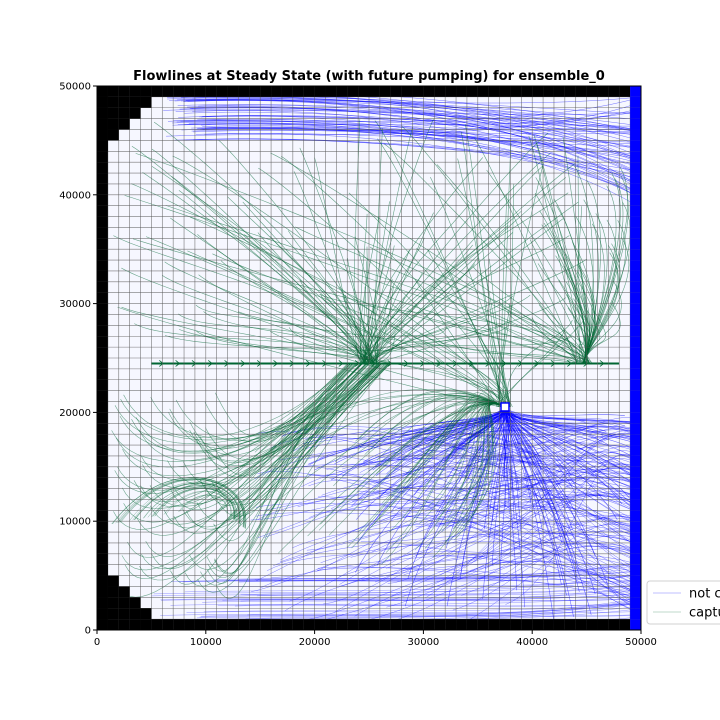 This screenshot has width=720, height=720. Describe the element at coordinates (75, 413) in the screenshot. I see `y-tick-label: 20000` at that location.